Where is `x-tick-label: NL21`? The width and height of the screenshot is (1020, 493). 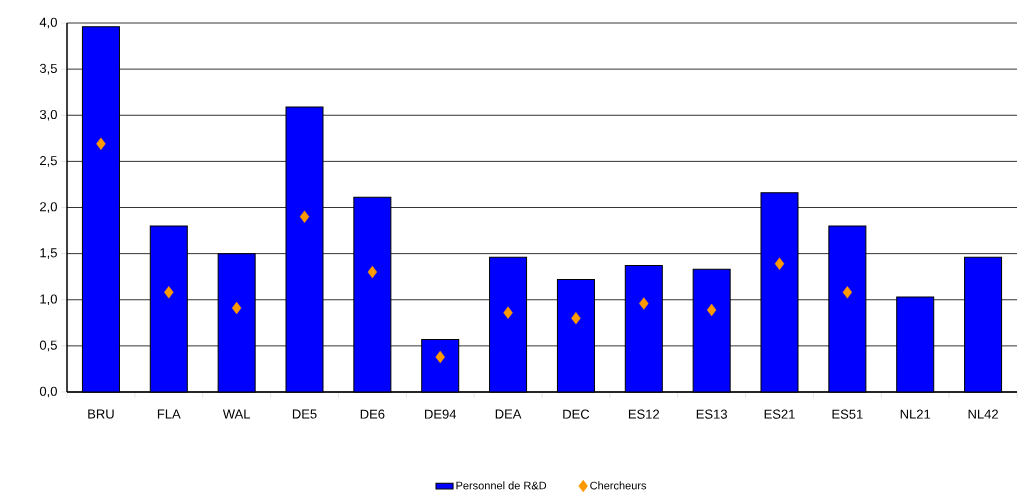
x-tick-label: NL21 is located at coordinates (915, 414).